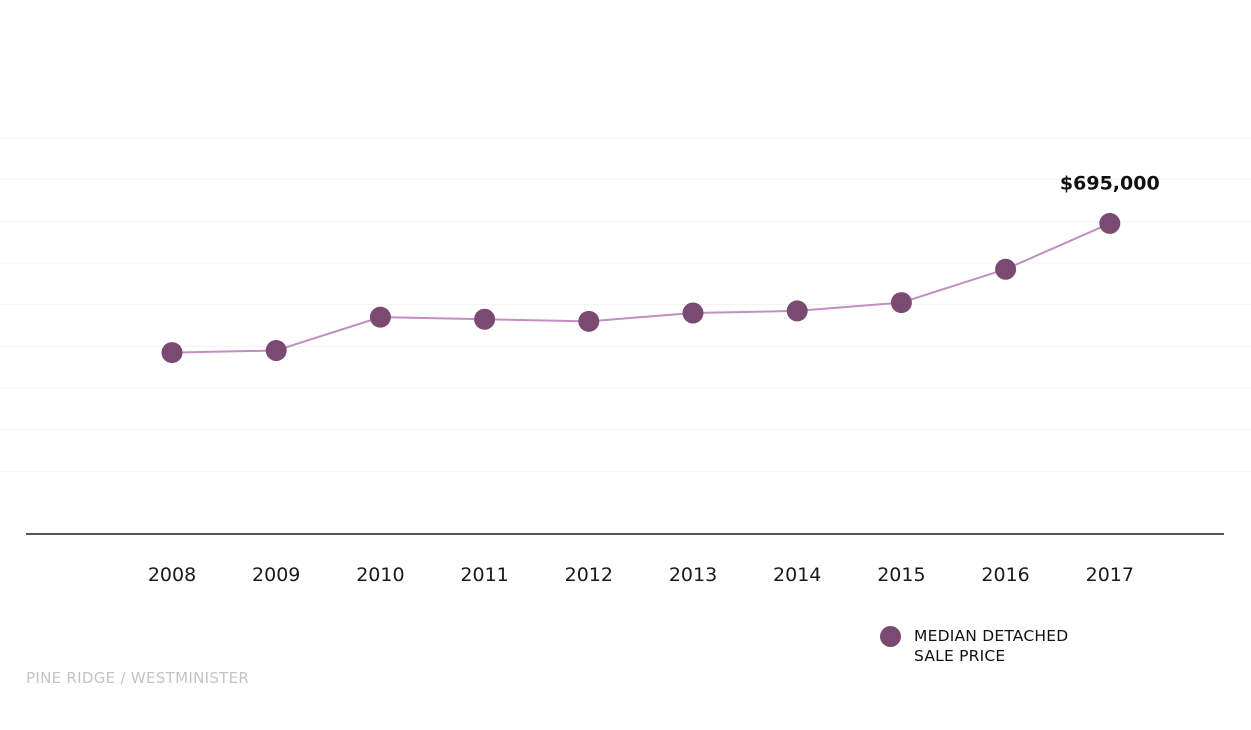  I want to click on series-line, so click(641, 288).